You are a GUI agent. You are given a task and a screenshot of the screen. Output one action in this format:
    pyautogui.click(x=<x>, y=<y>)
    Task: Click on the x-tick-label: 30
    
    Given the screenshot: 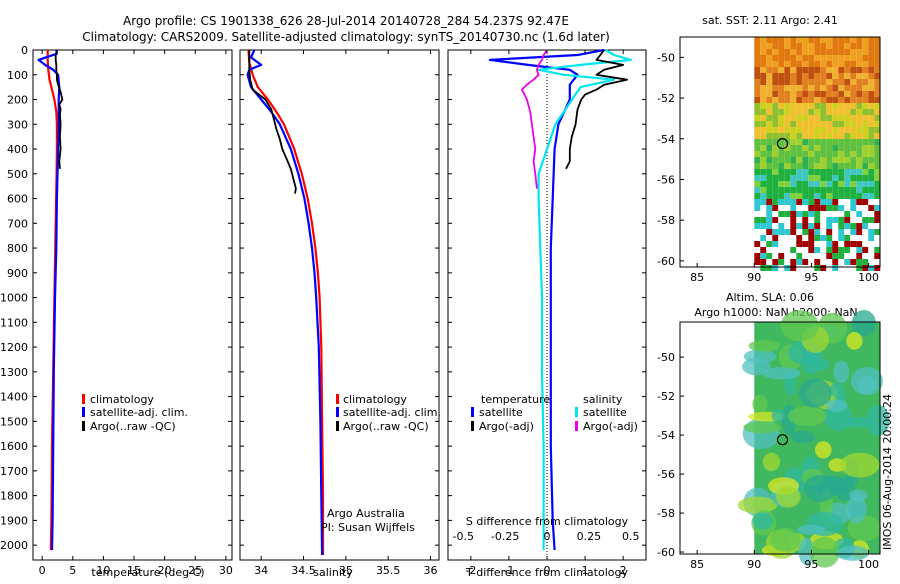 What is the action you would take?
    pyautogui.click(x=226, y=570)
    